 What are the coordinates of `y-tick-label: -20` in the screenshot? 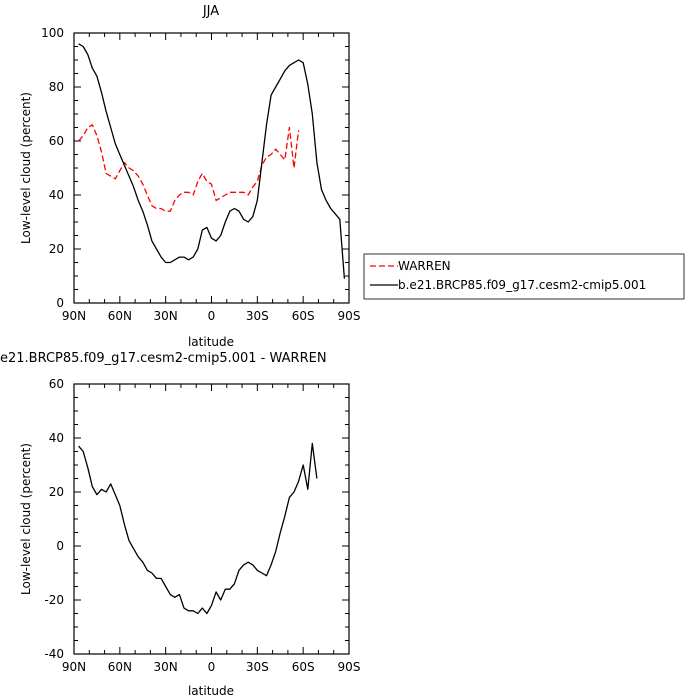 It's located at (54, 600).